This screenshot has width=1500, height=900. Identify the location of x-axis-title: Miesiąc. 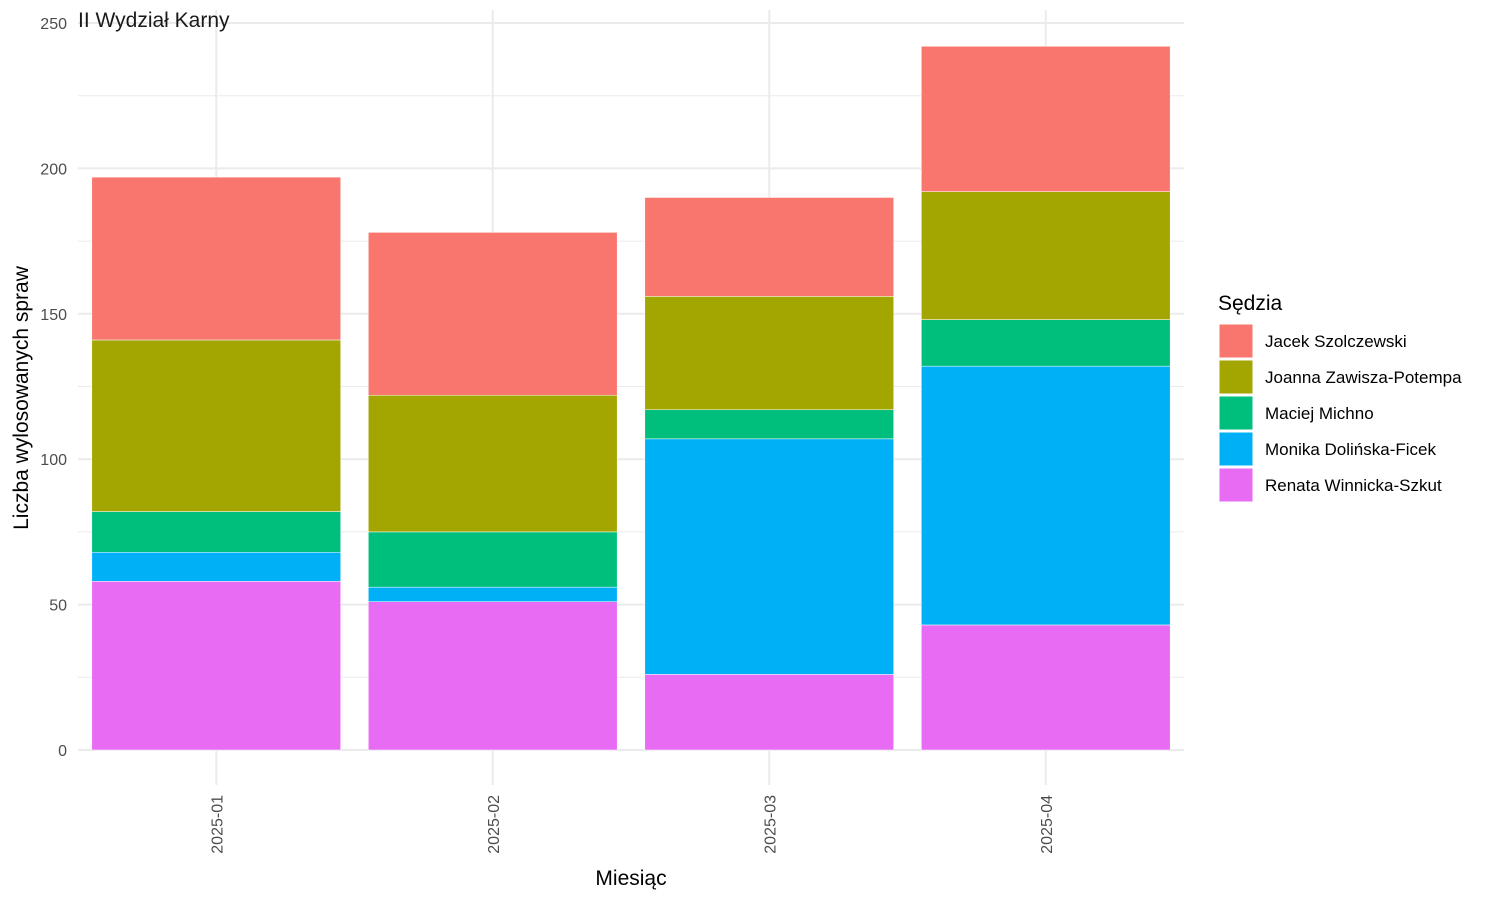
(630, 878).